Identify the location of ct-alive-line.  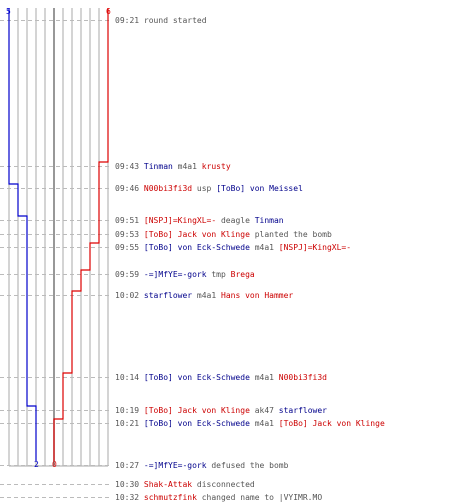
(22, 234).